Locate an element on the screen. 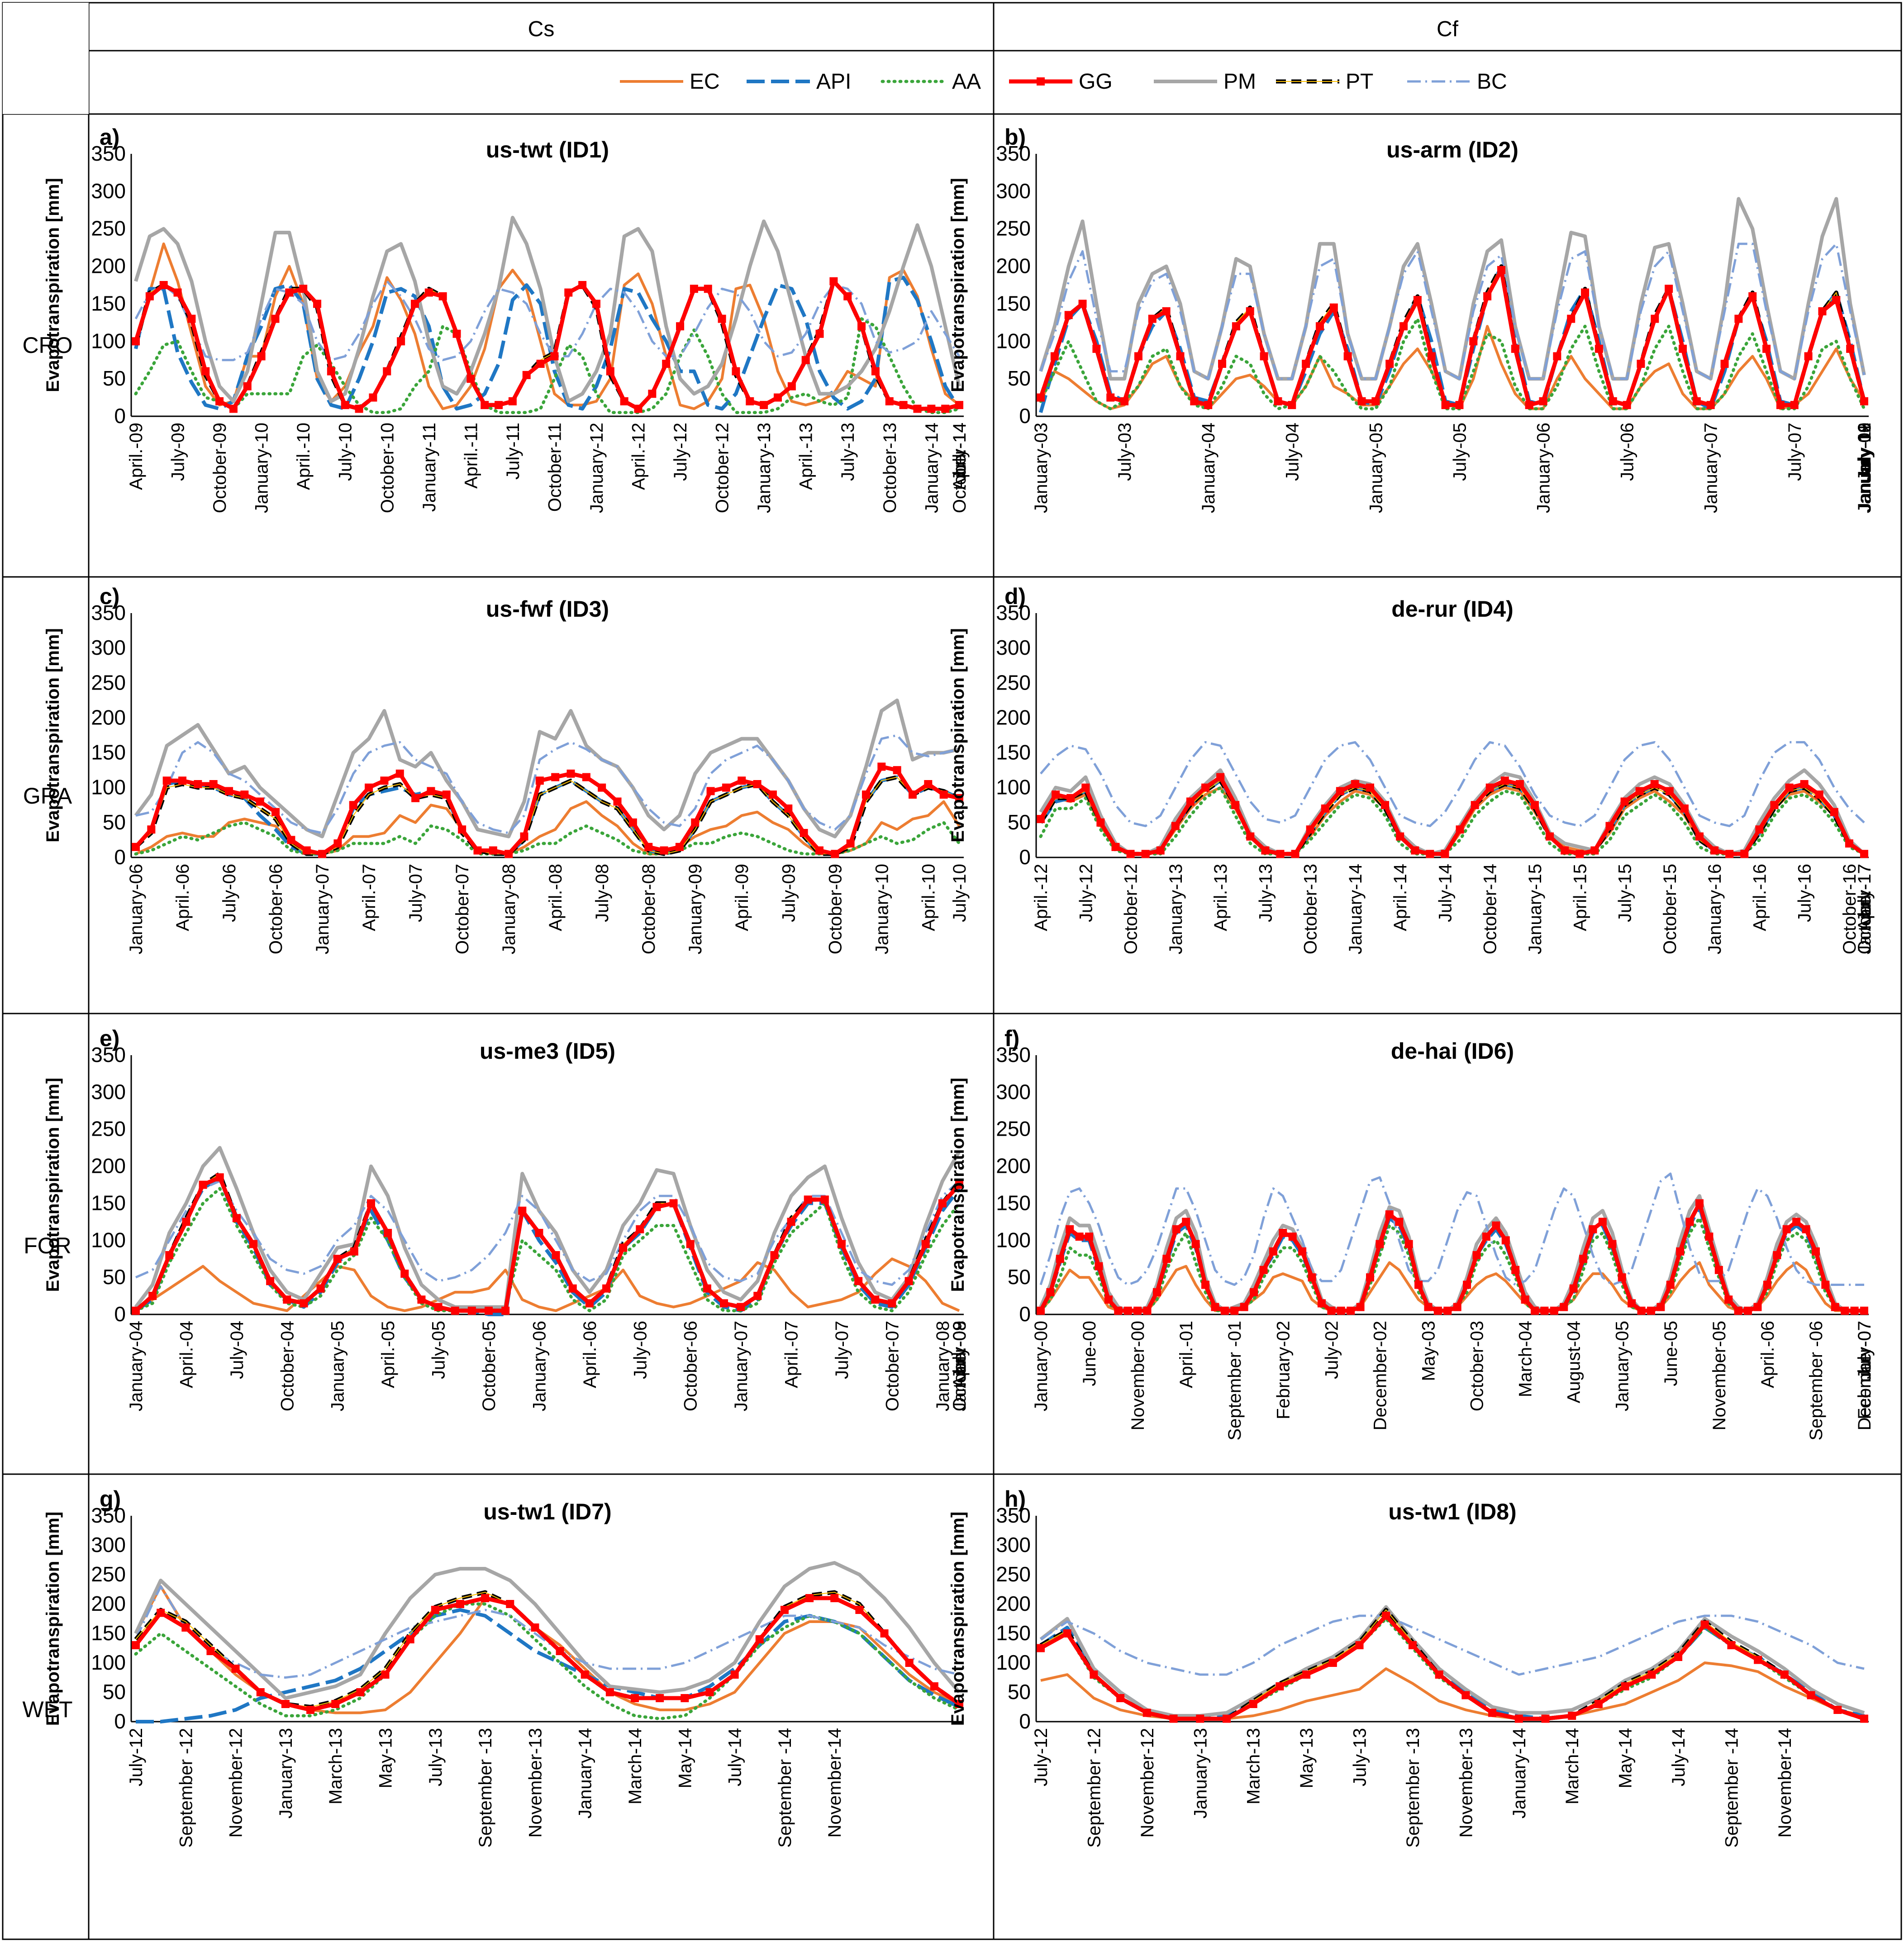  x-tick-label: July-10 is located at coordinates (1865, 452).